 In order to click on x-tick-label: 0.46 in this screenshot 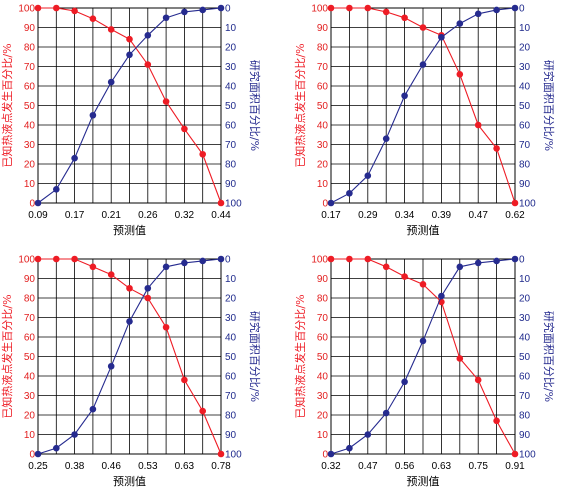, I will do `click(111, 466)`.